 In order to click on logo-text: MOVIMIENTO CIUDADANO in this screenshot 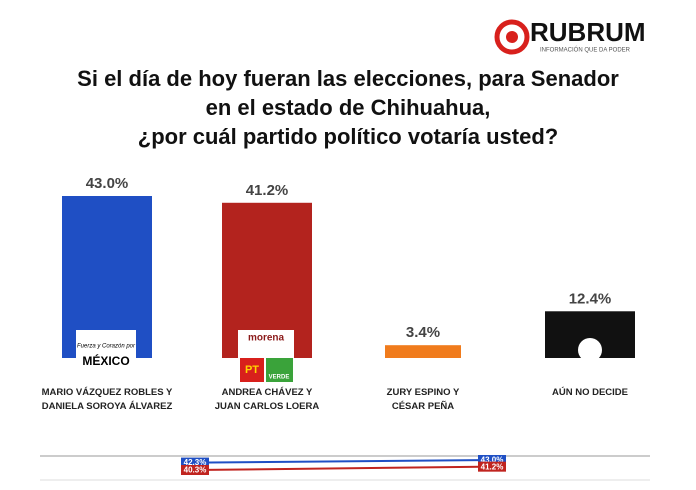, I will do `click(423, 367)`.